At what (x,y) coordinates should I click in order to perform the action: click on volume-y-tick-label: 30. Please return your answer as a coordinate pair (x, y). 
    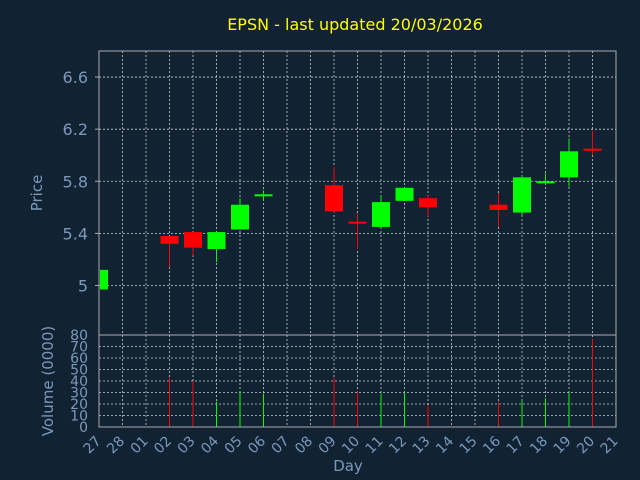
    Looking at the image, I should click on (79, 394).